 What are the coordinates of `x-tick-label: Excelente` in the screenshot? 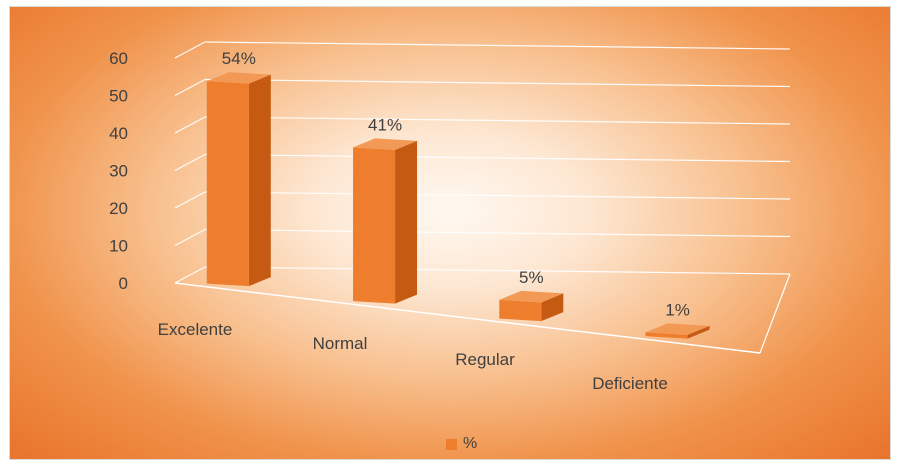 It's located at (195, 329).